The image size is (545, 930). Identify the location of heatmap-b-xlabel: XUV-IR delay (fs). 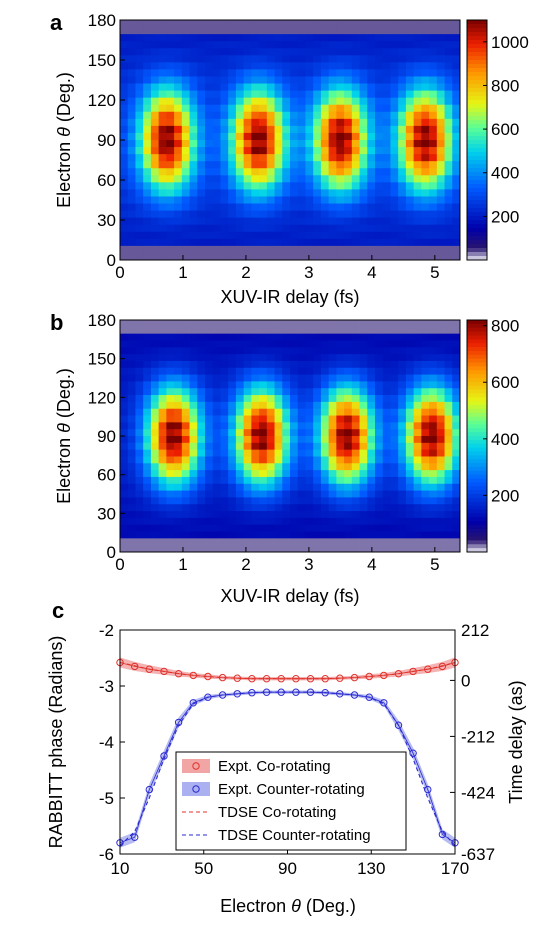
(289, 596).